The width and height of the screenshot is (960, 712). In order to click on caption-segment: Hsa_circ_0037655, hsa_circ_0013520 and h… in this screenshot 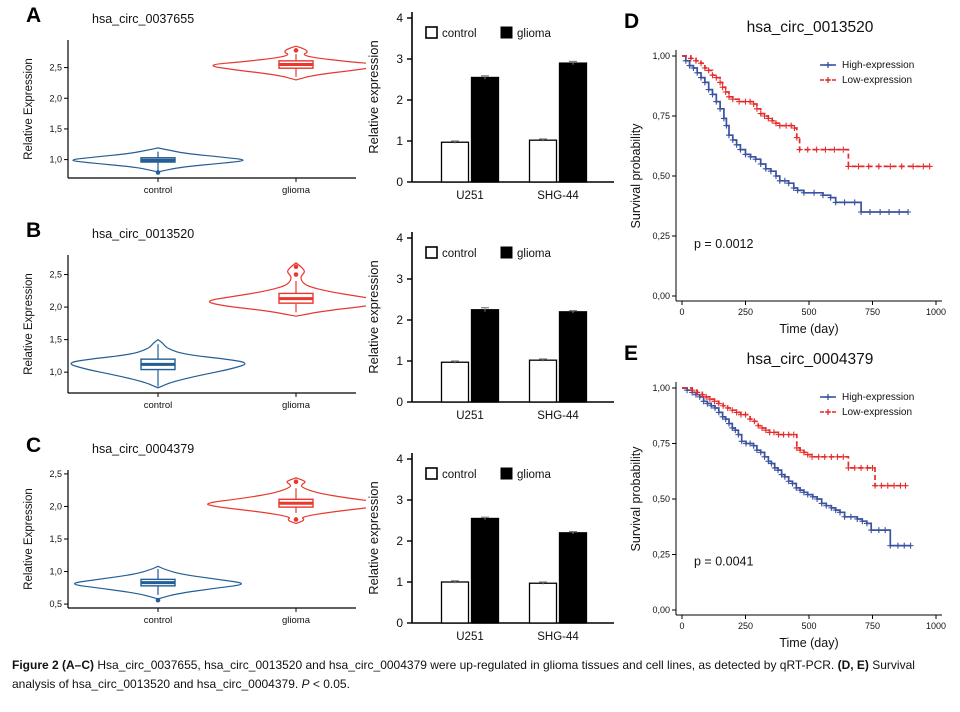, I will do `click(466, 665)`.